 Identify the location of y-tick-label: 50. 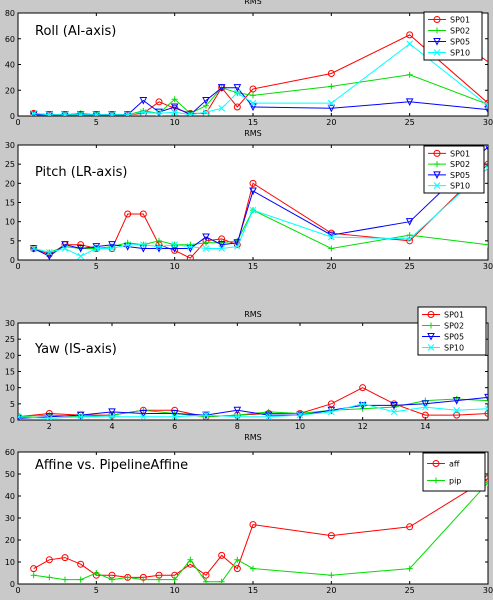
(10, 474).